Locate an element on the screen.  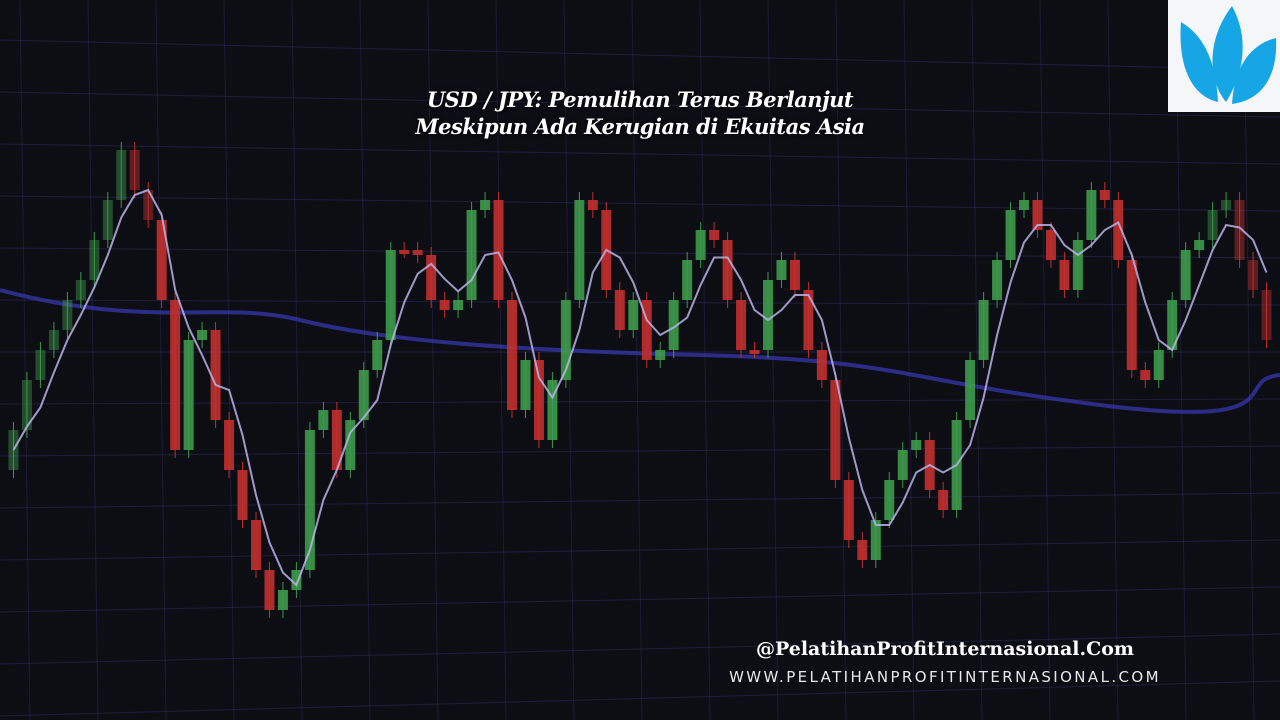
headline-line-2: Meskipun Ada Kerugian di Ekuitas Asia is located at coordinates (640, 126).